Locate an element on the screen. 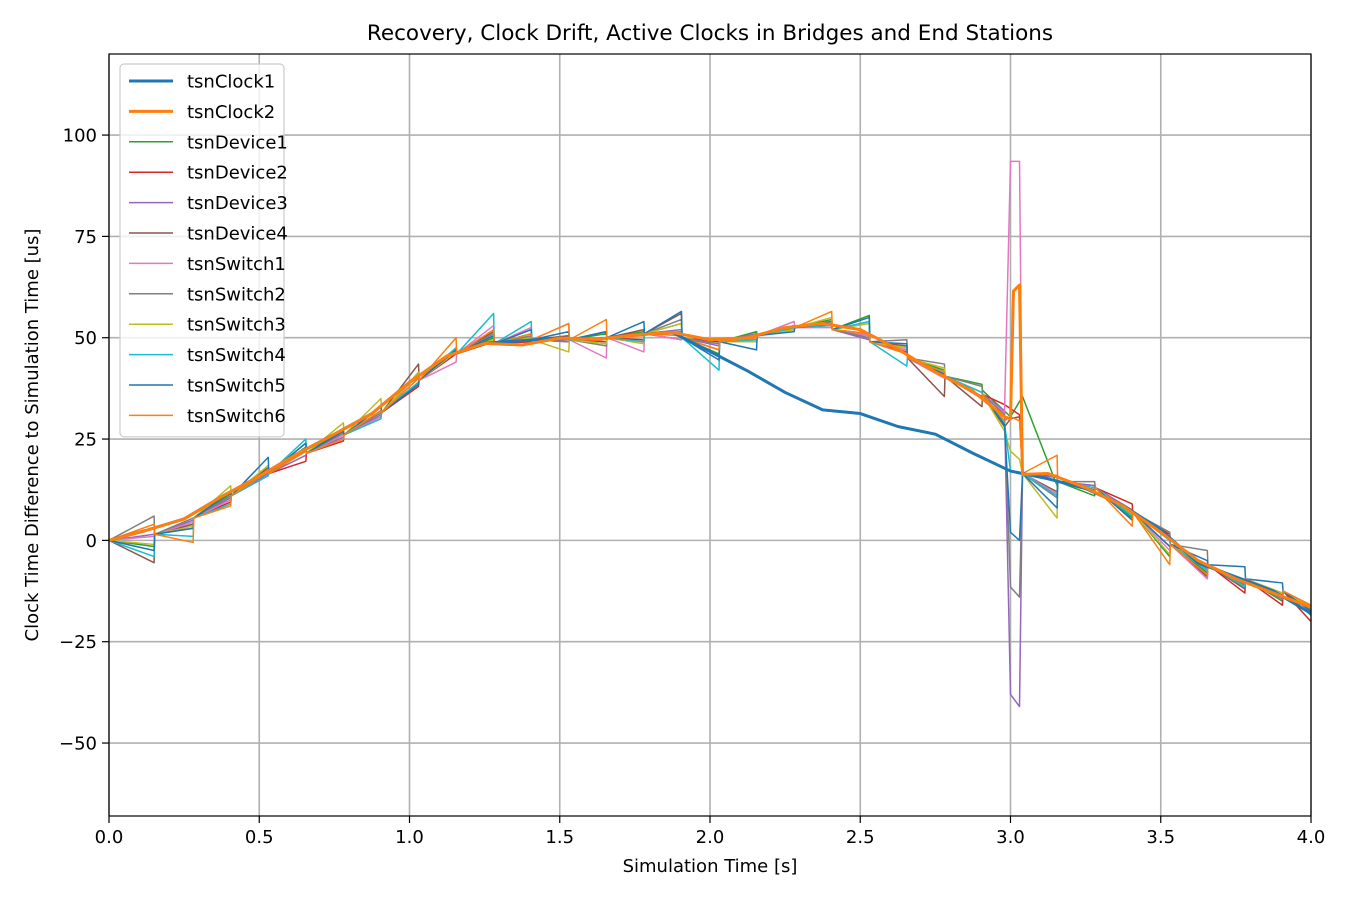 This screenshot has width=1350, height=900. y-tick-label: 0 is located at coordinates (91, 541).